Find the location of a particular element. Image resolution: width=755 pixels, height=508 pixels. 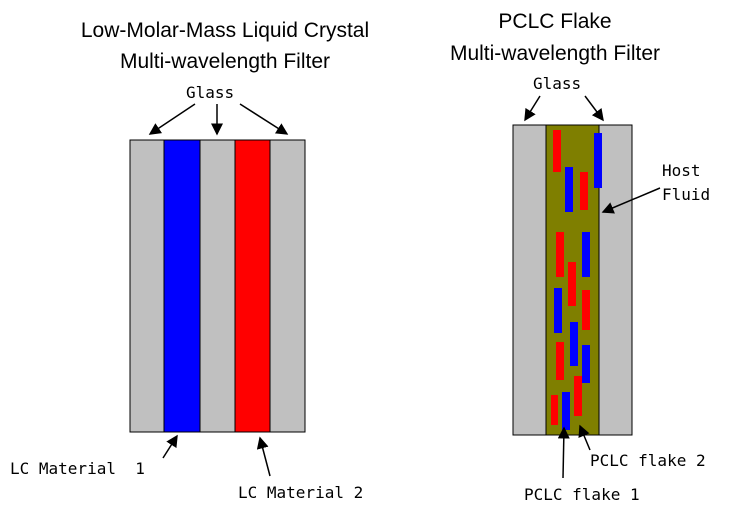

left-title: Low-Molar-Mass Liquid Crystal is located at coordinates (225, 30).